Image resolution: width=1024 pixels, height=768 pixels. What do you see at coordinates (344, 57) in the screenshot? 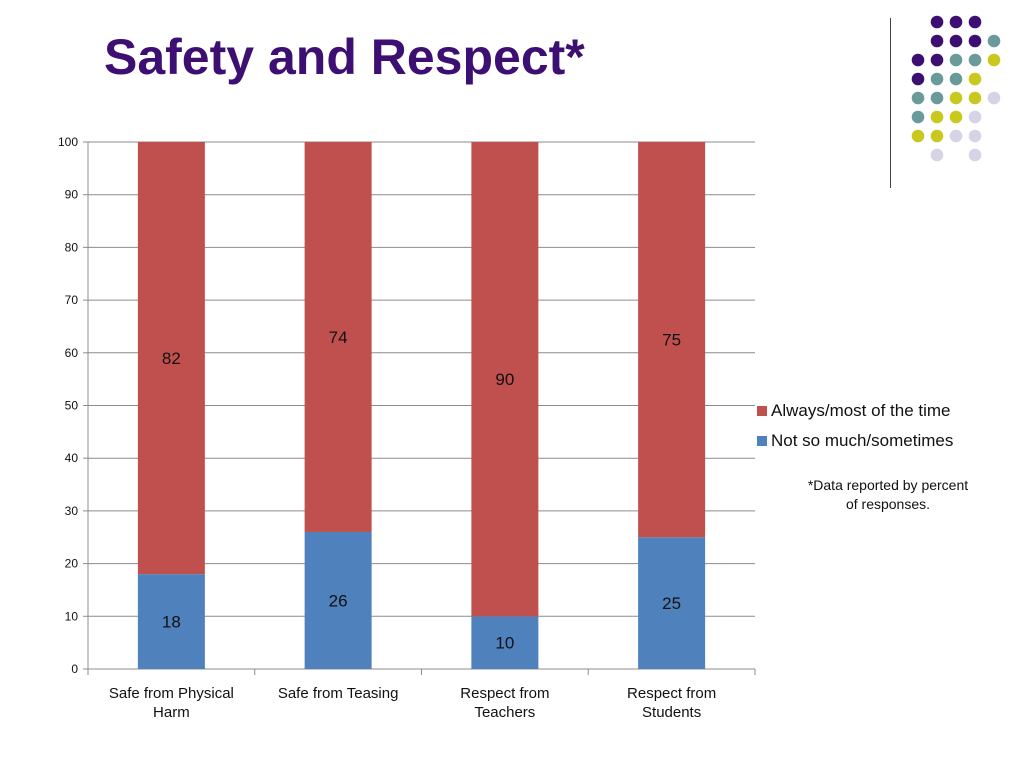
I see `slide-title: Safety and Respect*` at bounding box center [344, 57].